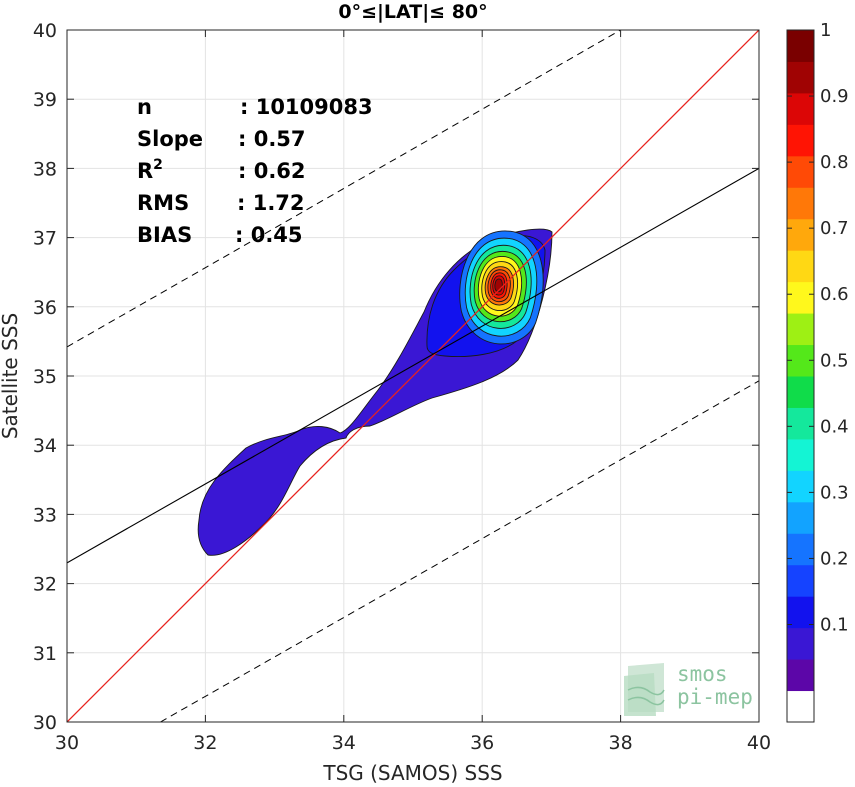  Describe the element at coordinates (205, 743) in the screenshot. I see `x-tick-label: 32` at that location.